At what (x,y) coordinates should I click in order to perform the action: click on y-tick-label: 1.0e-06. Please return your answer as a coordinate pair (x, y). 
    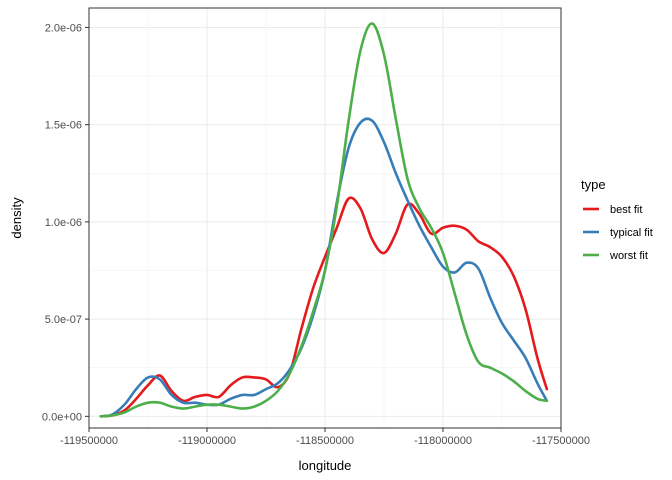
    Looking at the image, I should click on (63, 223).